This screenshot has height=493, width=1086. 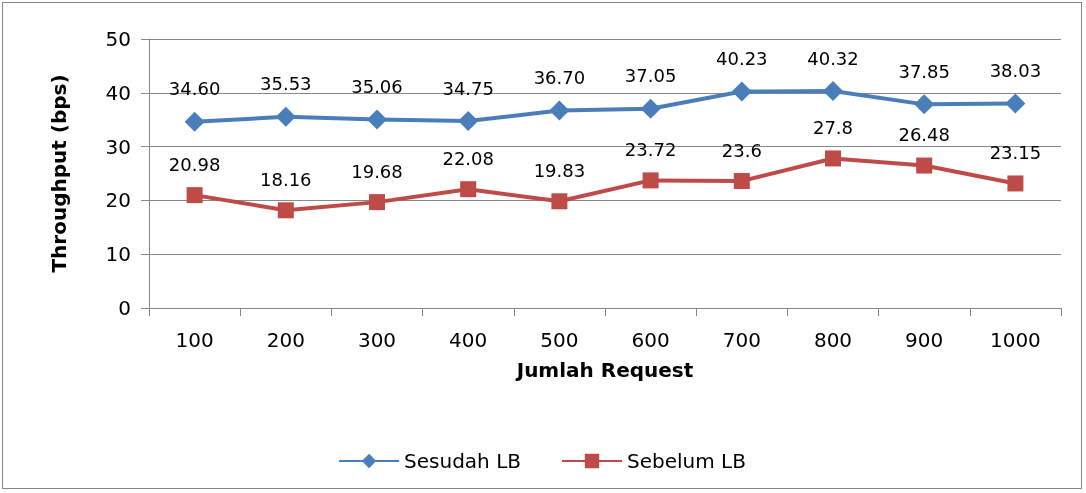 I want to click on data-label: 23.72, so click(x=650, y=149).